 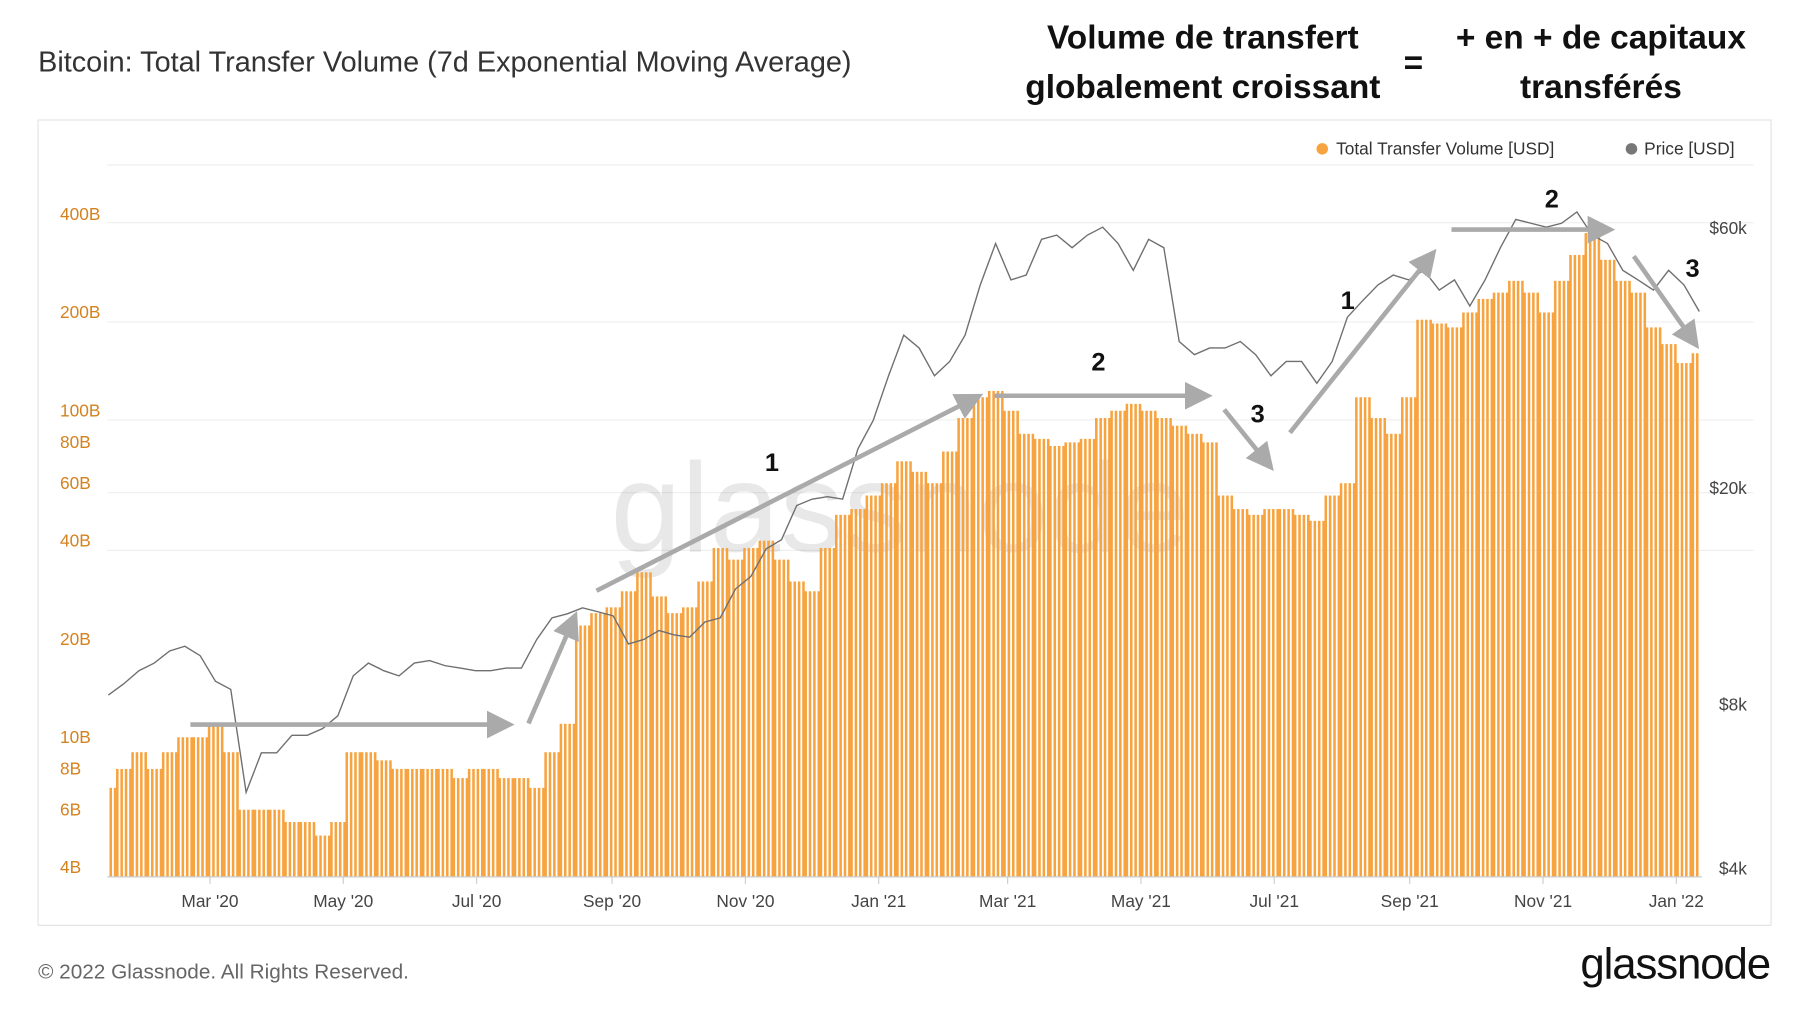 What do you see at coordinates (75, 737) in the screenshot?
I see `y-left-tick-label: 10B` at bounding box center [75, 737].